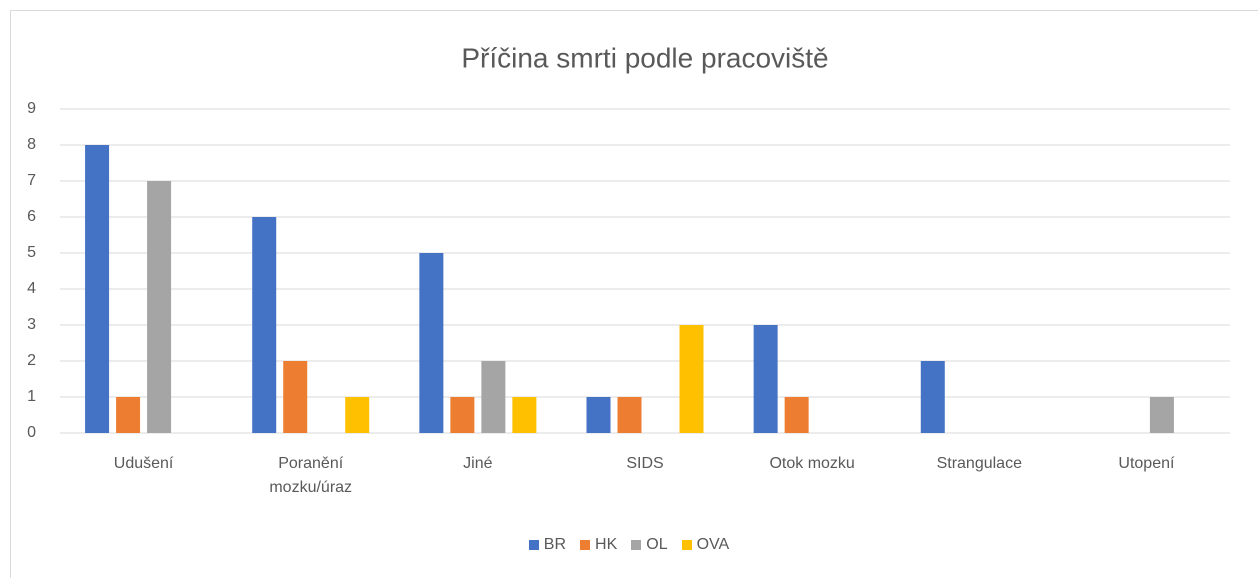 The height and width of the screenshot is (578, 1258). What do you see at coordinates (31, 180) in the screenshot?
I see `y-tick-label: 7` at bounding box center [31, 180].